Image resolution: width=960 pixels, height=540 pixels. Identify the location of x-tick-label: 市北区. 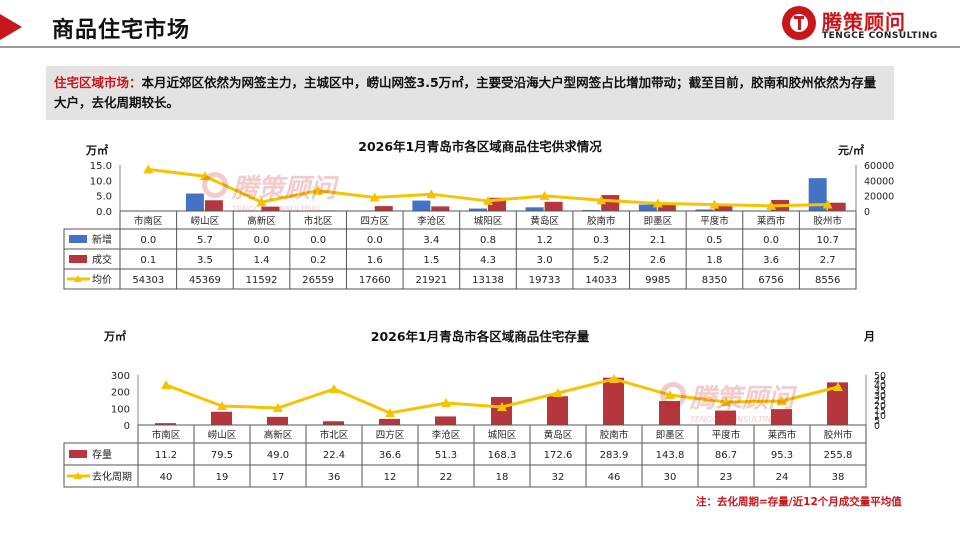
(334, 435).